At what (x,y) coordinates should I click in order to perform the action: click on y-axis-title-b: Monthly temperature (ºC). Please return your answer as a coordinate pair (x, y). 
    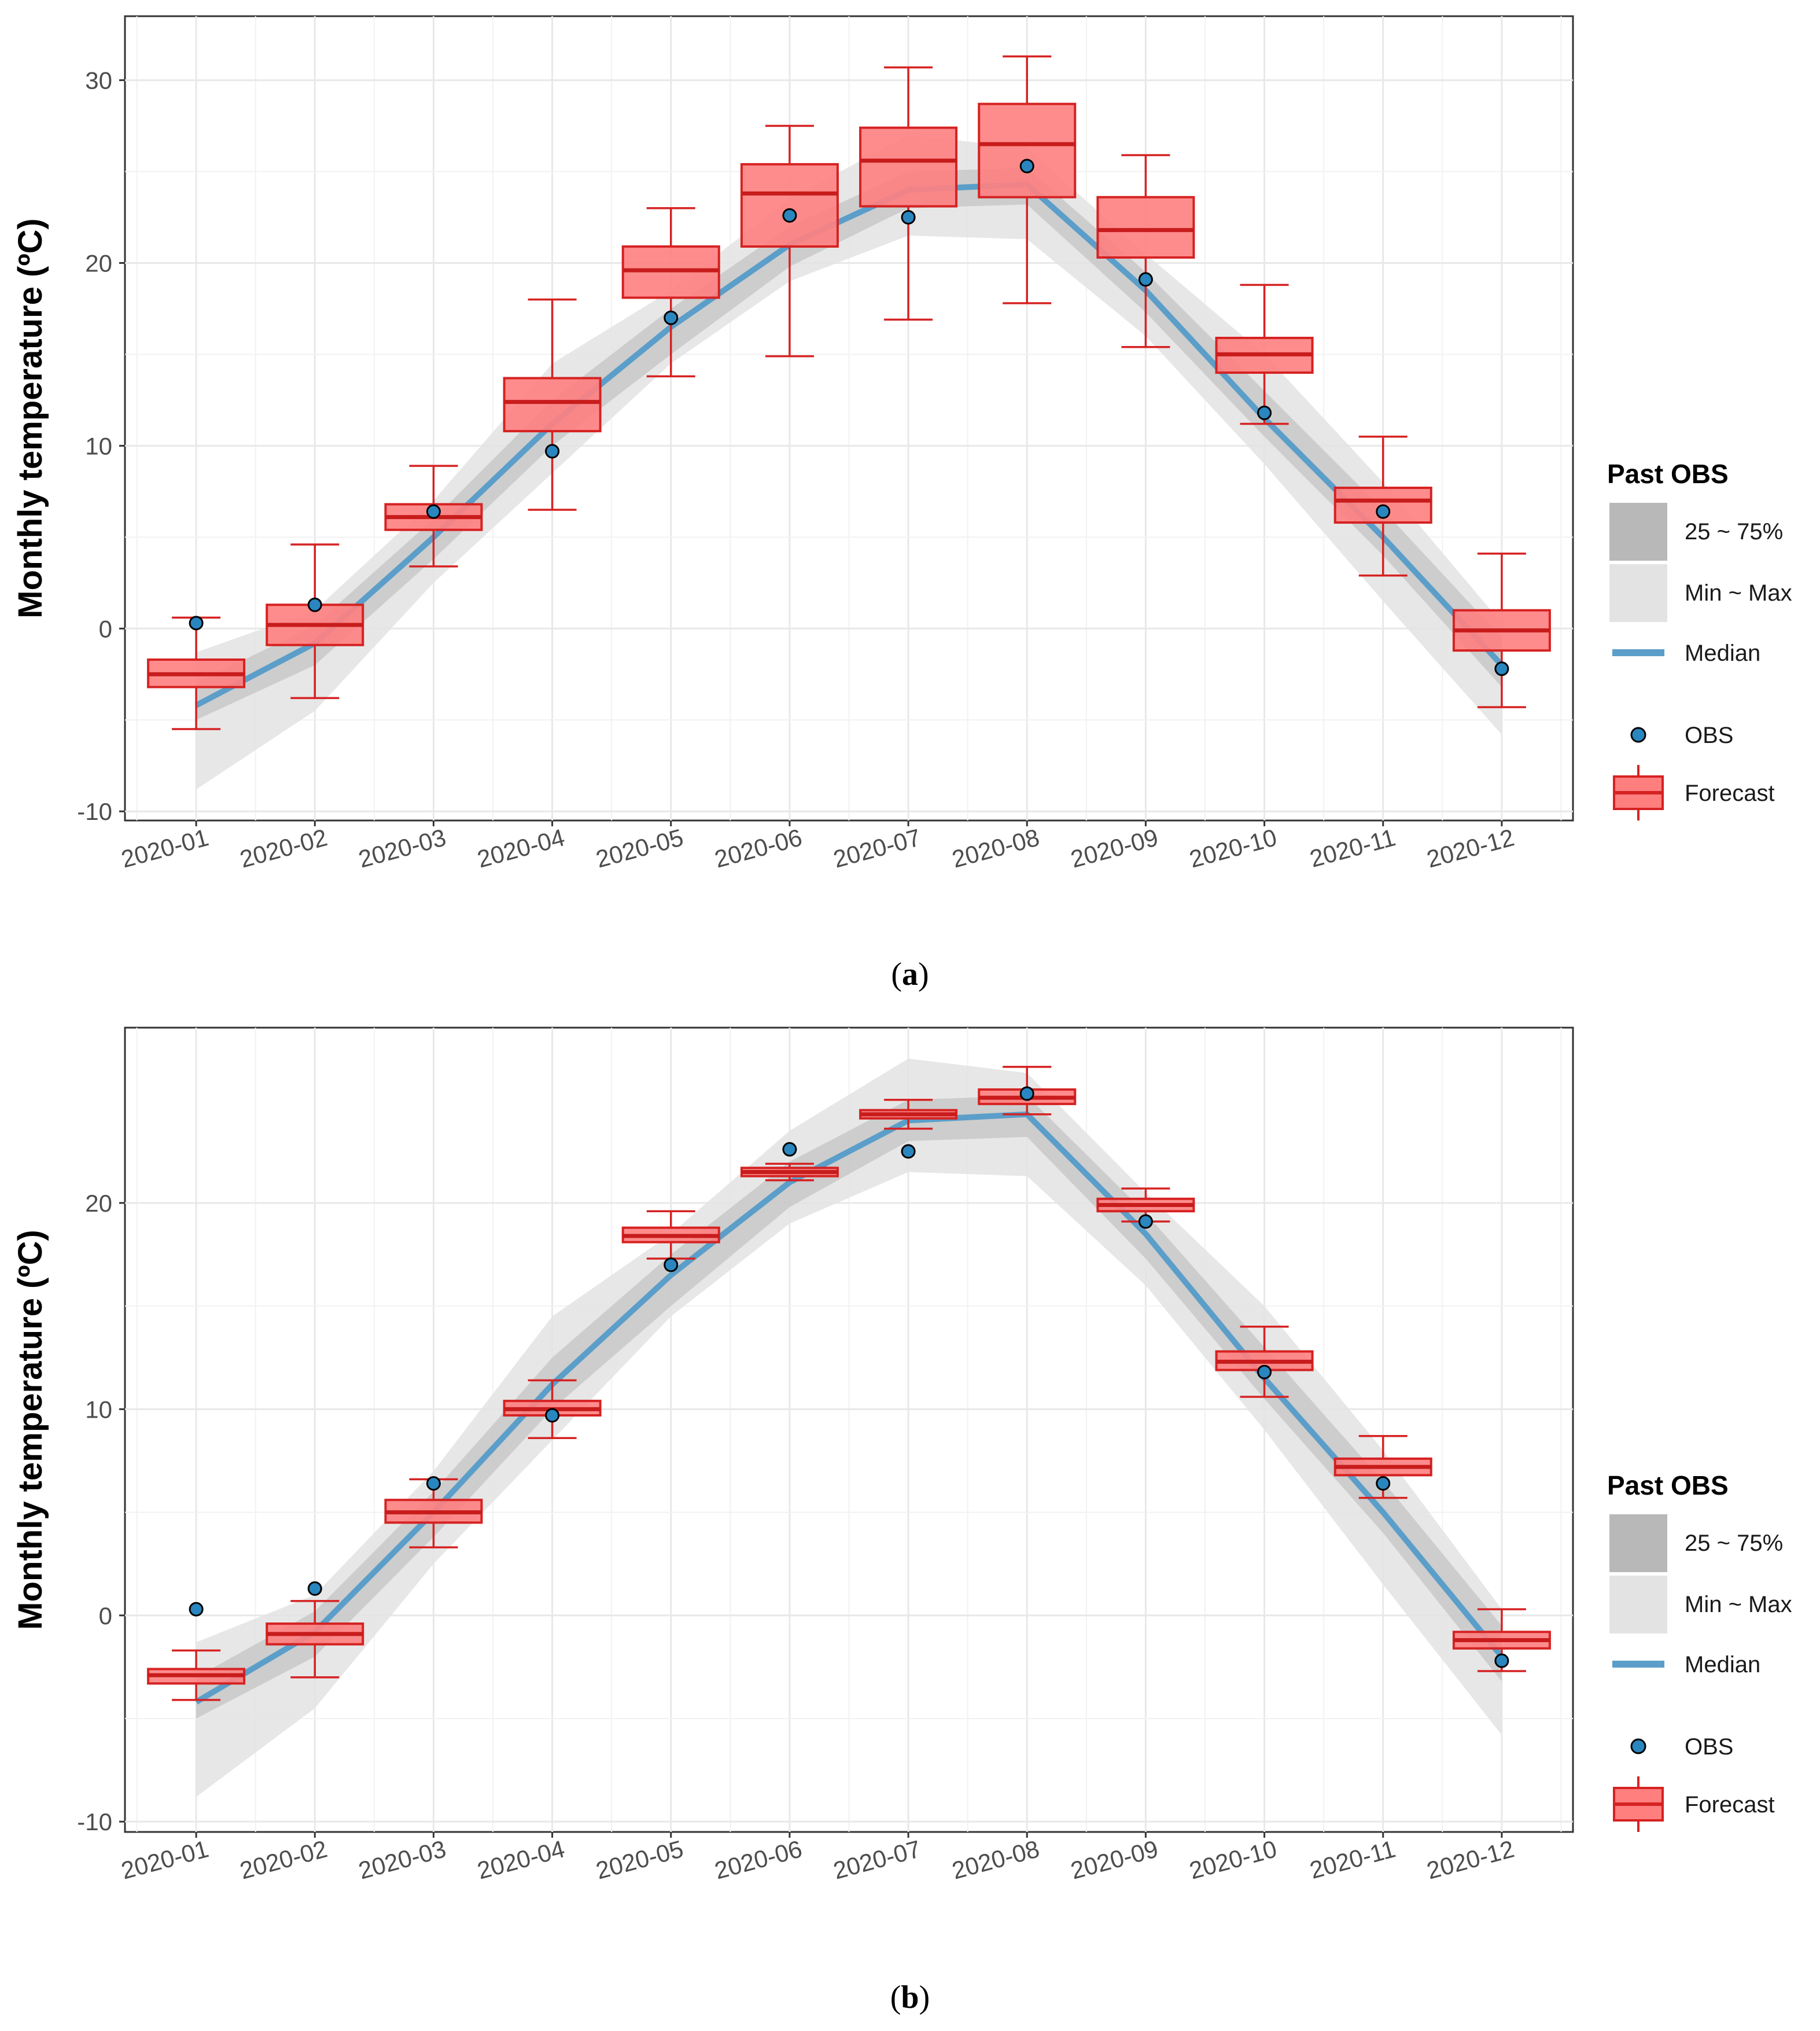
    Looking at the image, I should click on (30, 1430).